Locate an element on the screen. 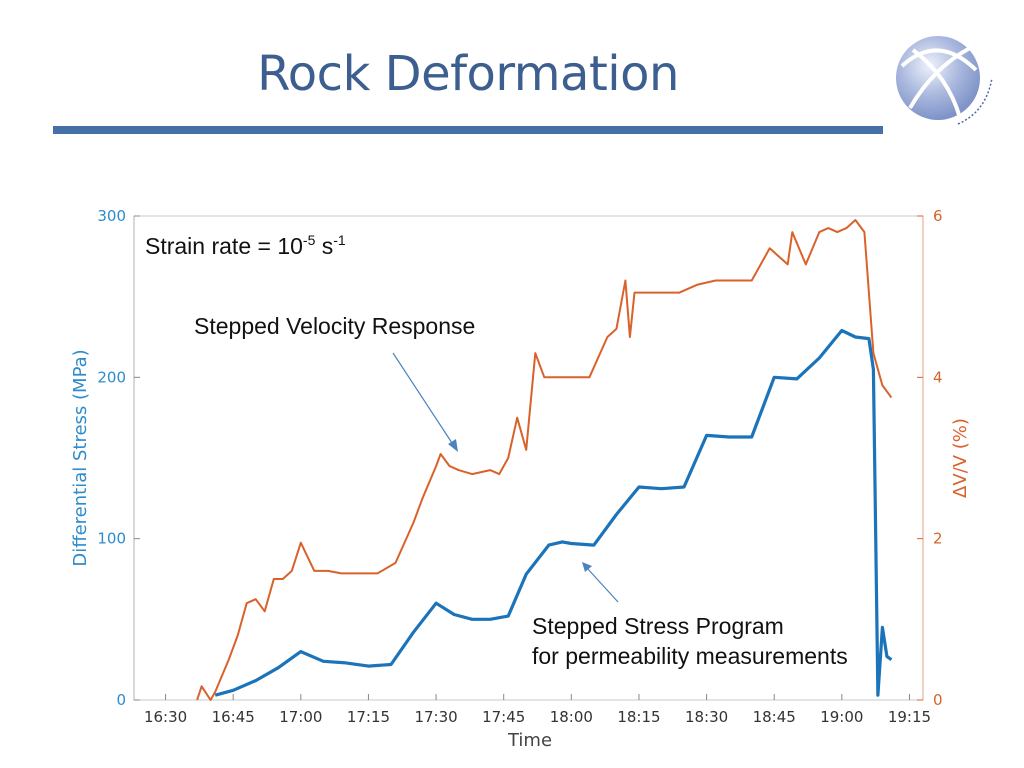 The width and height of the screenshot is (1024, 768). left-y-axis-label: Differential Stress (MPa) is located at coordinates (80, 457).